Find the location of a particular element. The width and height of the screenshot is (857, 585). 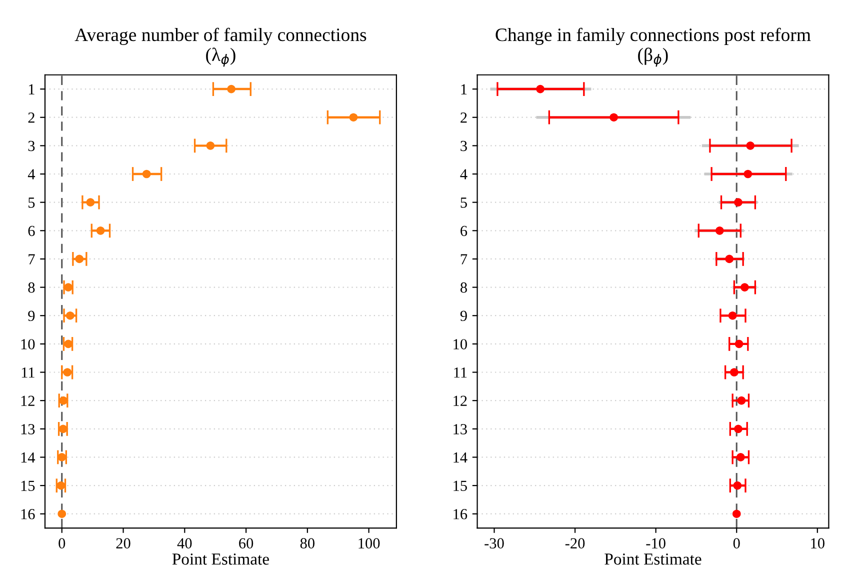

chart-title: Average number of family connections (λ$_{ϕ}$) is located at coordinates (220, 47).